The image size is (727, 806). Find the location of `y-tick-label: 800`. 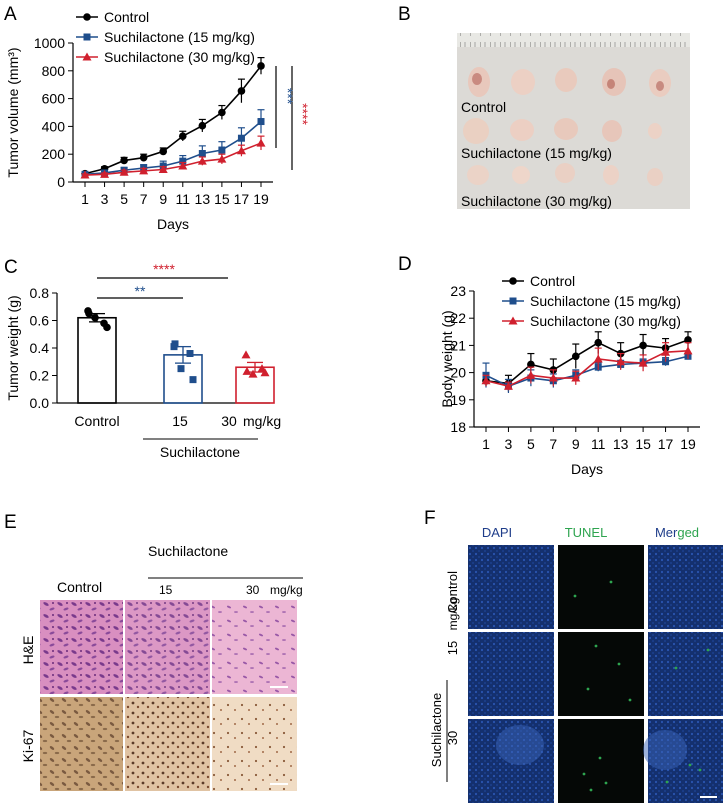

y-tick-label: 800 is located at coordinates (54, 71).